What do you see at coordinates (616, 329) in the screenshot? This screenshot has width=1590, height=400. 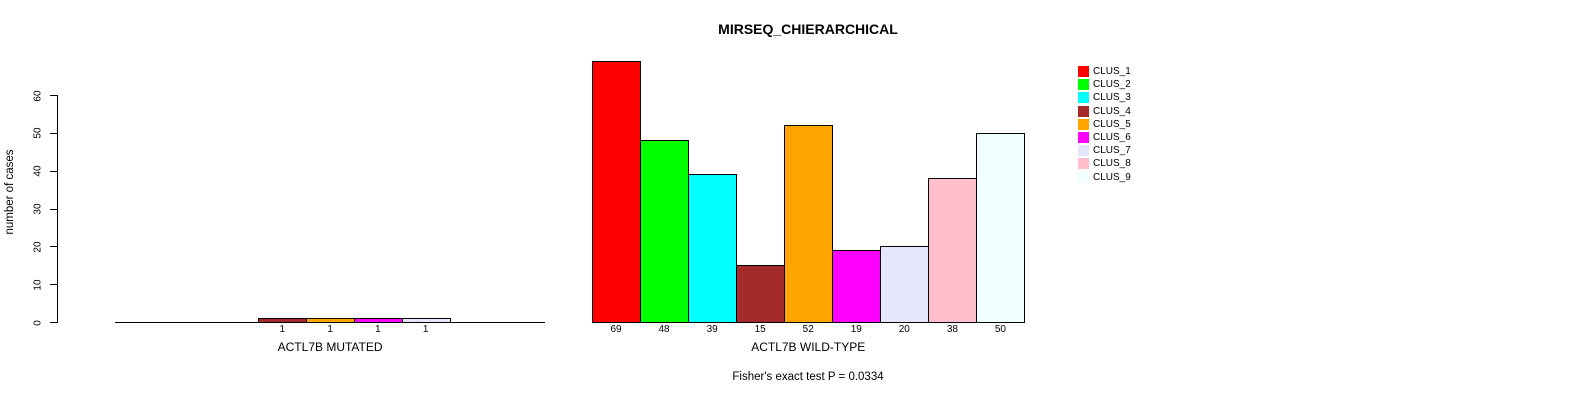 I see `bar-value-label: 69` at bounding box center [616, 329].